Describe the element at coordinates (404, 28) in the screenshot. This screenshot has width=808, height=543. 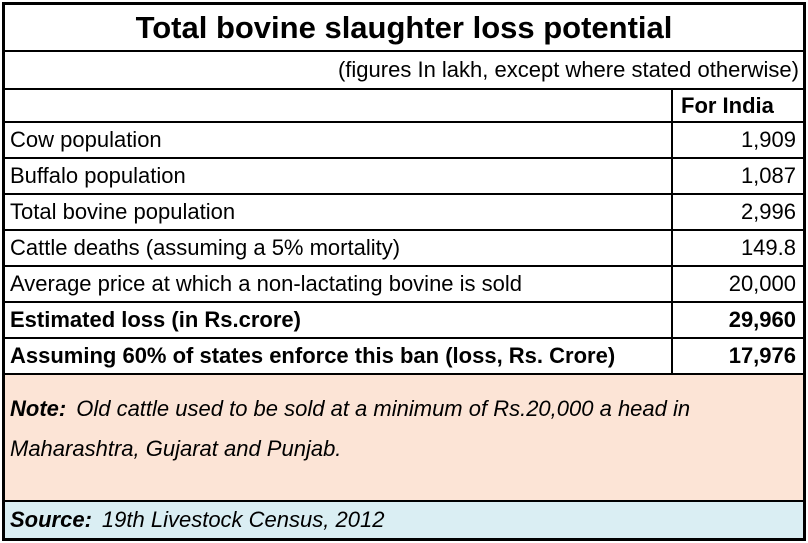
I see `page-title: Total bovine slaughter loss potential` at that location.